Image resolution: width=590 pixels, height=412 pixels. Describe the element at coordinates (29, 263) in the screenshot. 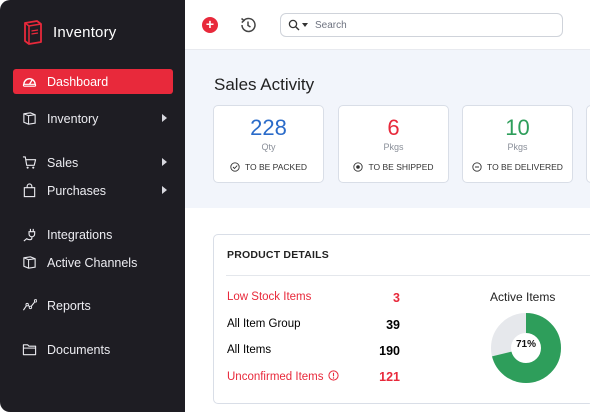

I see `channels-icon` at that location.